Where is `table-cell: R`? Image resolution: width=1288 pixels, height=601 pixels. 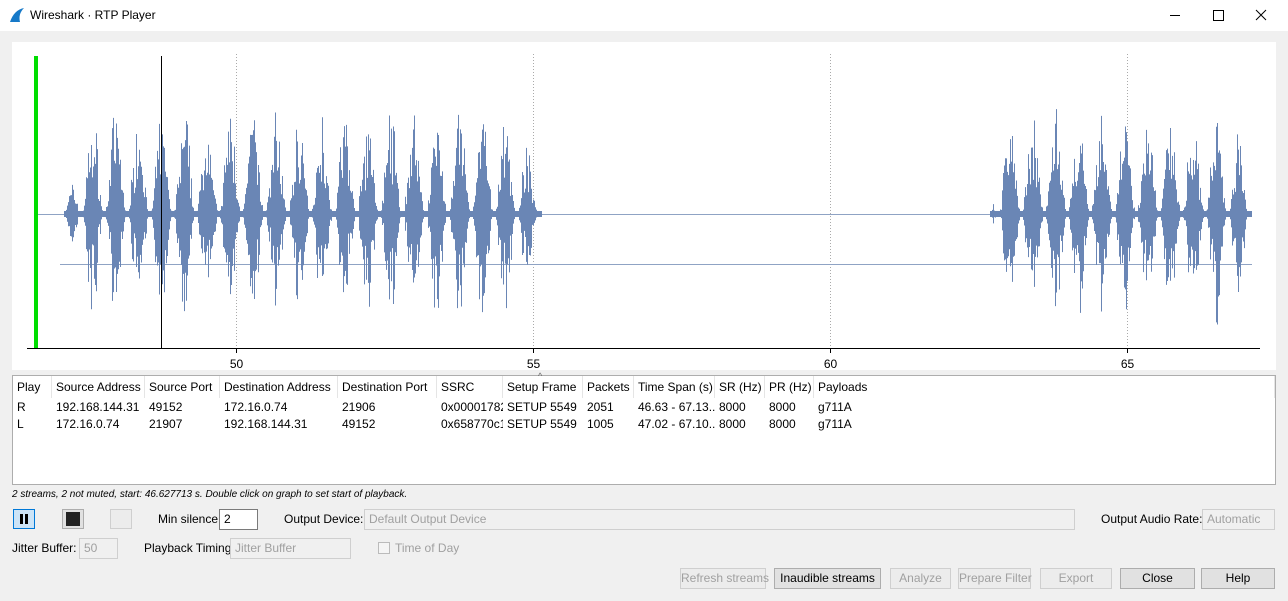 table-cell: R is located at coordinates (21, 407).